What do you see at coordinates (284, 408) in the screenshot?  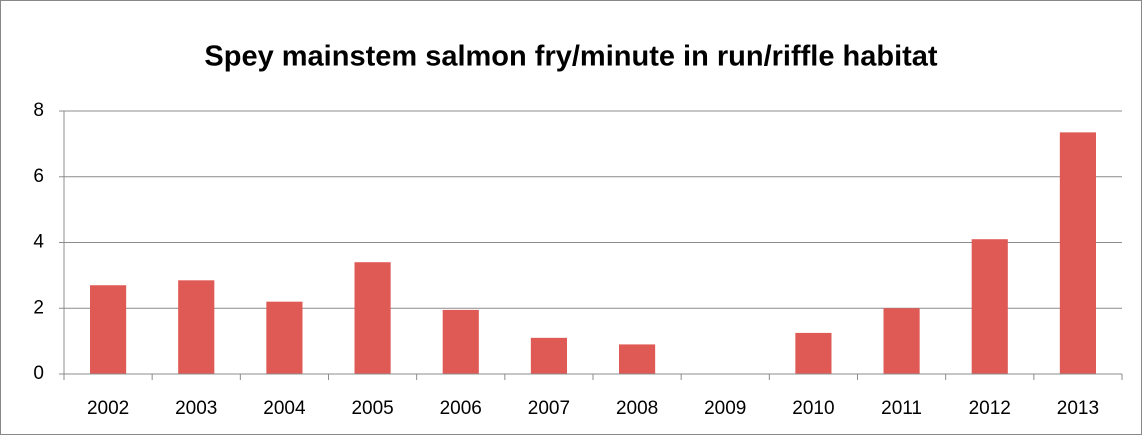 I see `x-tick-label: 2004` at bounding box center [284, 408].